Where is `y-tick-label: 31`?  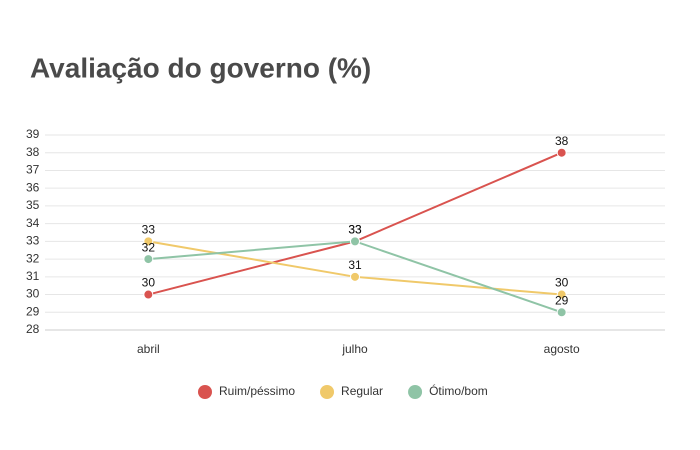 y-tick-label: 31 is located at coordinates (33, 276).